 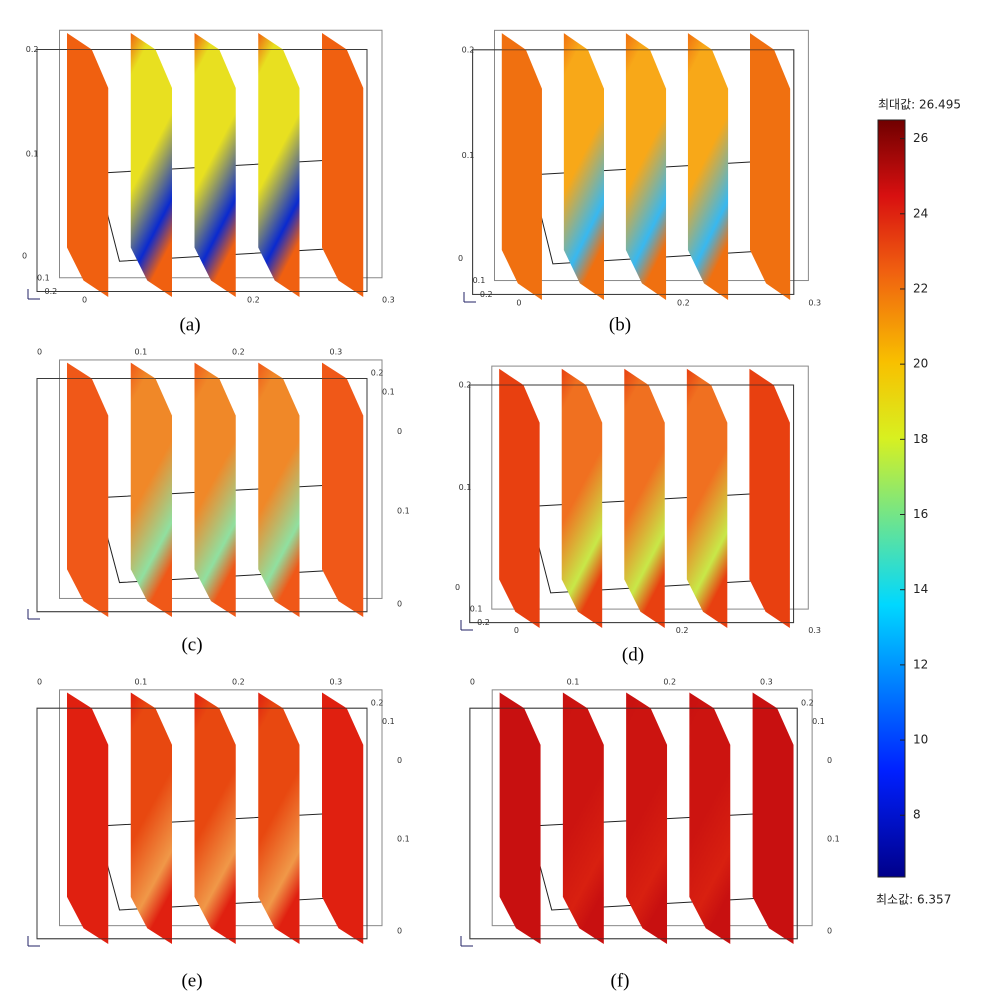 I want to click on panel: 0.2 0.1 0 0.1 0.2 0 0.2 0.3 (a), so click(x=208, y=182).